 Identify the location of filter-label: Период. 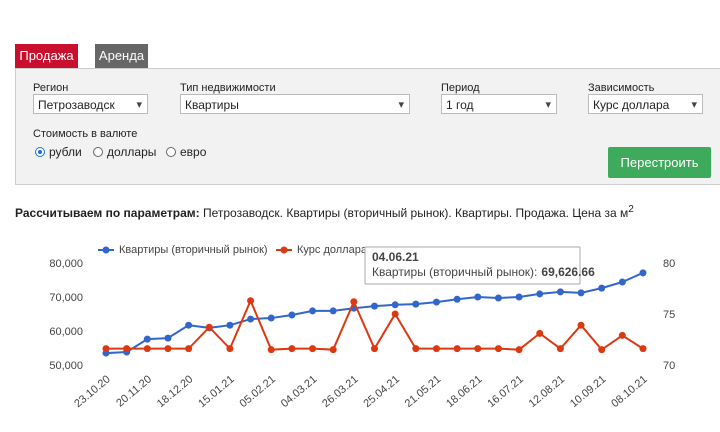
(460, 88).